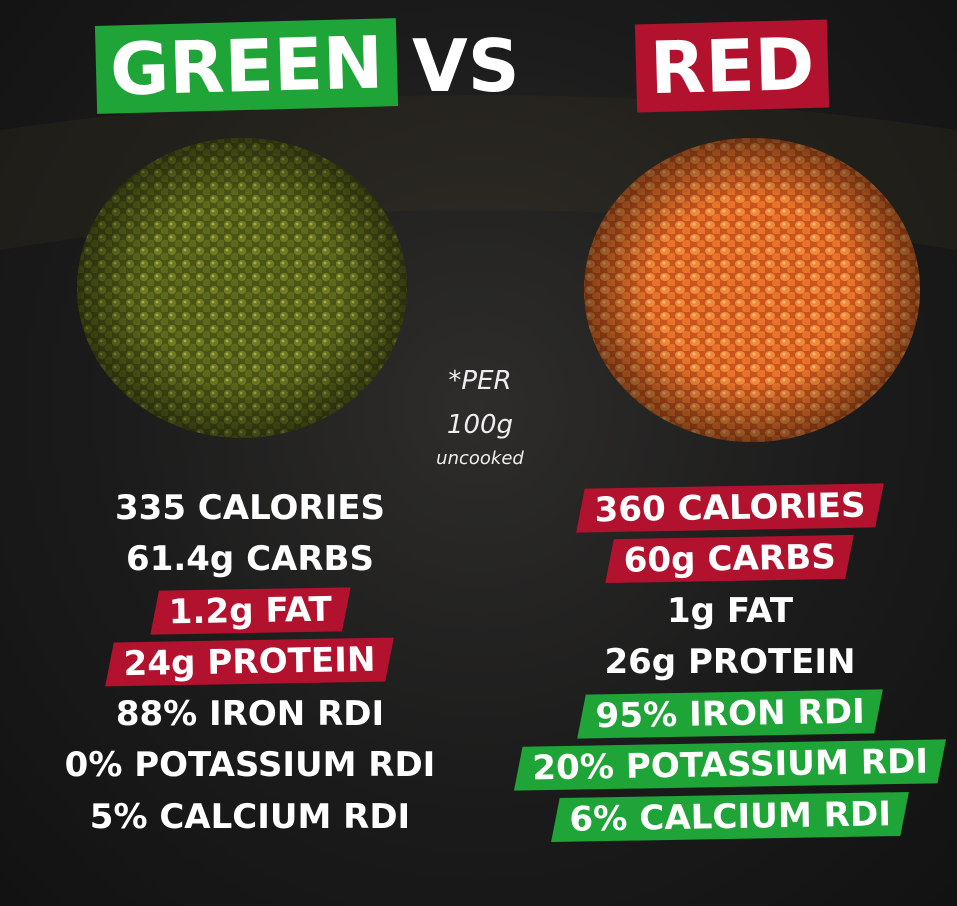  I want to click on row: 0% POTASSIUM RDI, so click(250, 766).